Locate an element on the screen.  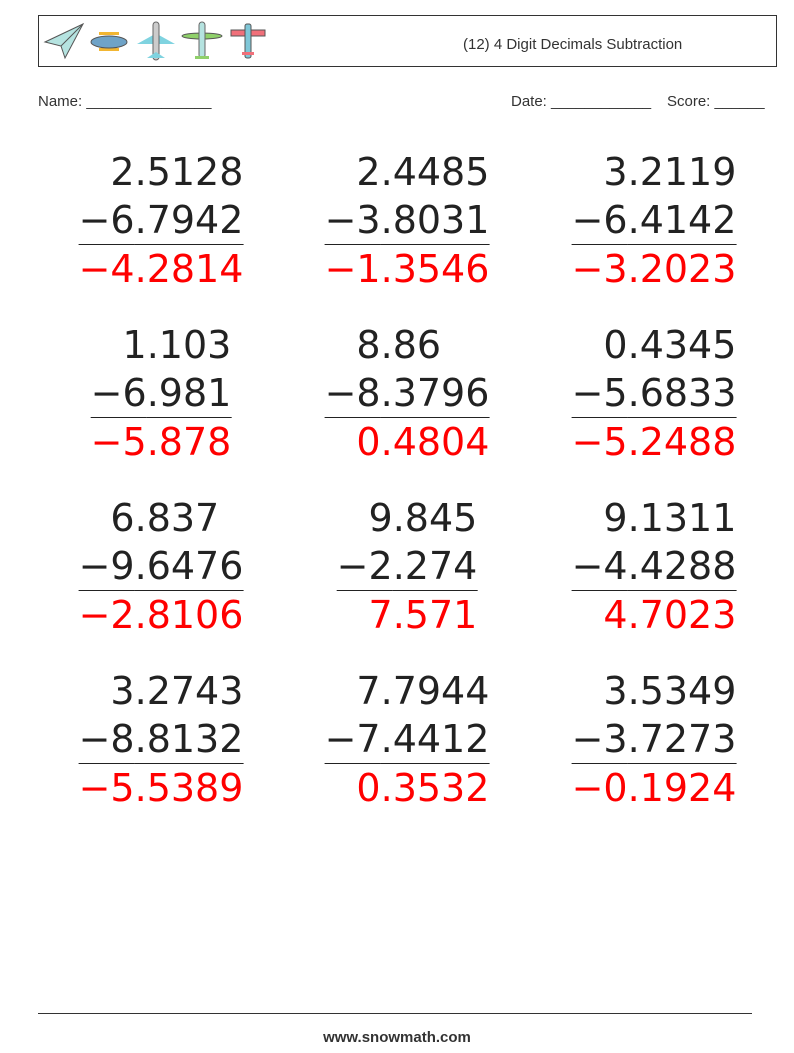
worksheet-header: (12) 4 Digit Decimals Subtraction is located at coordinates (407, 41).